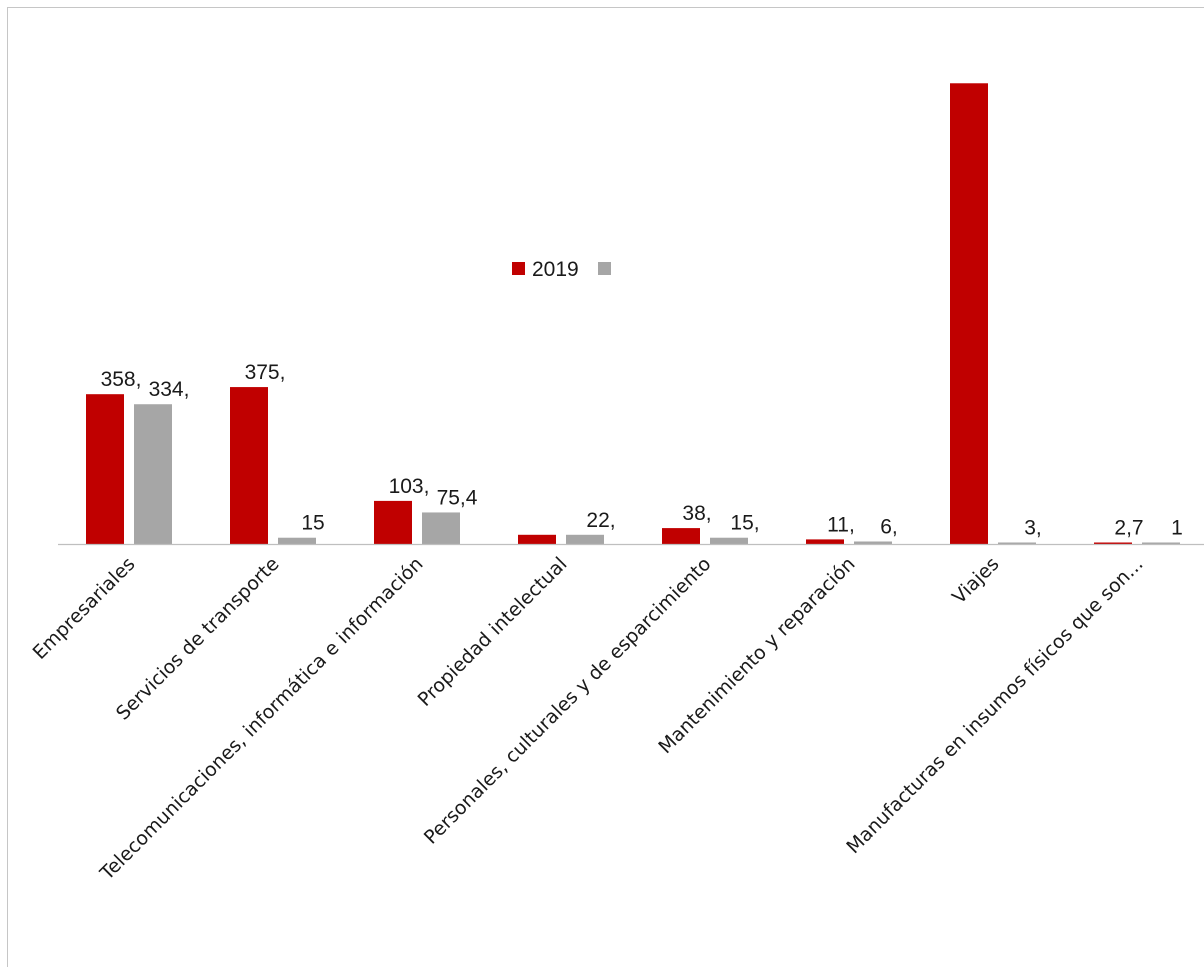 This screenshot has width=1204, height=967. I want to click on data-label-series1-2: 103,, so click(409, 486).